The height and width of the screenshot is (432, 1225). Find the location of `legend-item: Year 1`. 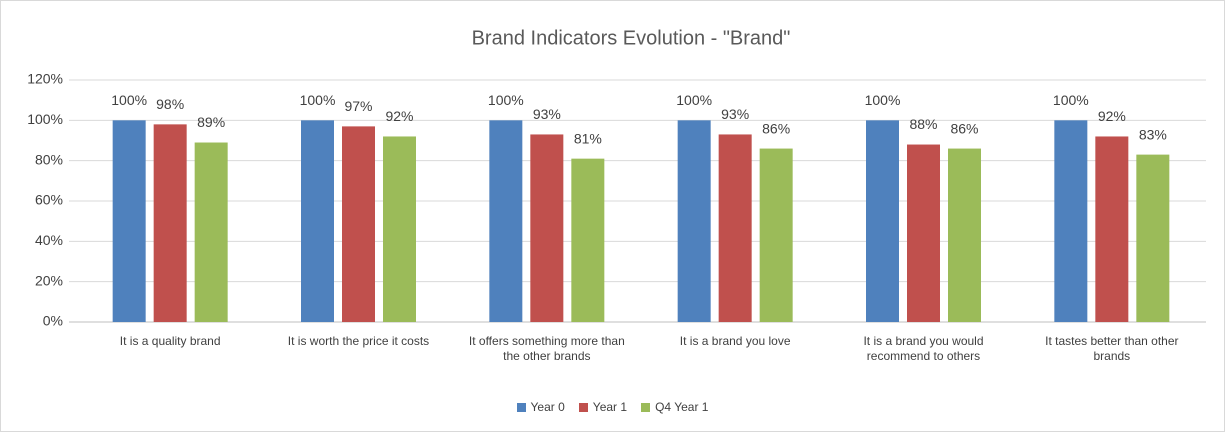

legend-item: Year 1 is located at coordinates (603, 407).